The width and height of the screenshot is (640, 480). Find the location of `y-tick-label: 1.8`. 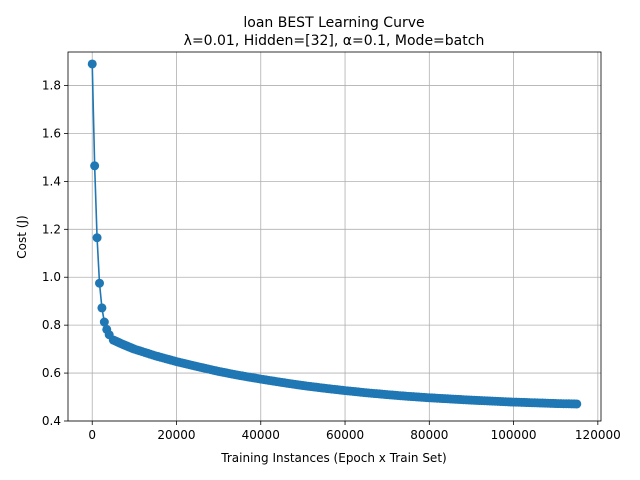

y-tick-label: 1.8 is located at coordinates (51, 86).